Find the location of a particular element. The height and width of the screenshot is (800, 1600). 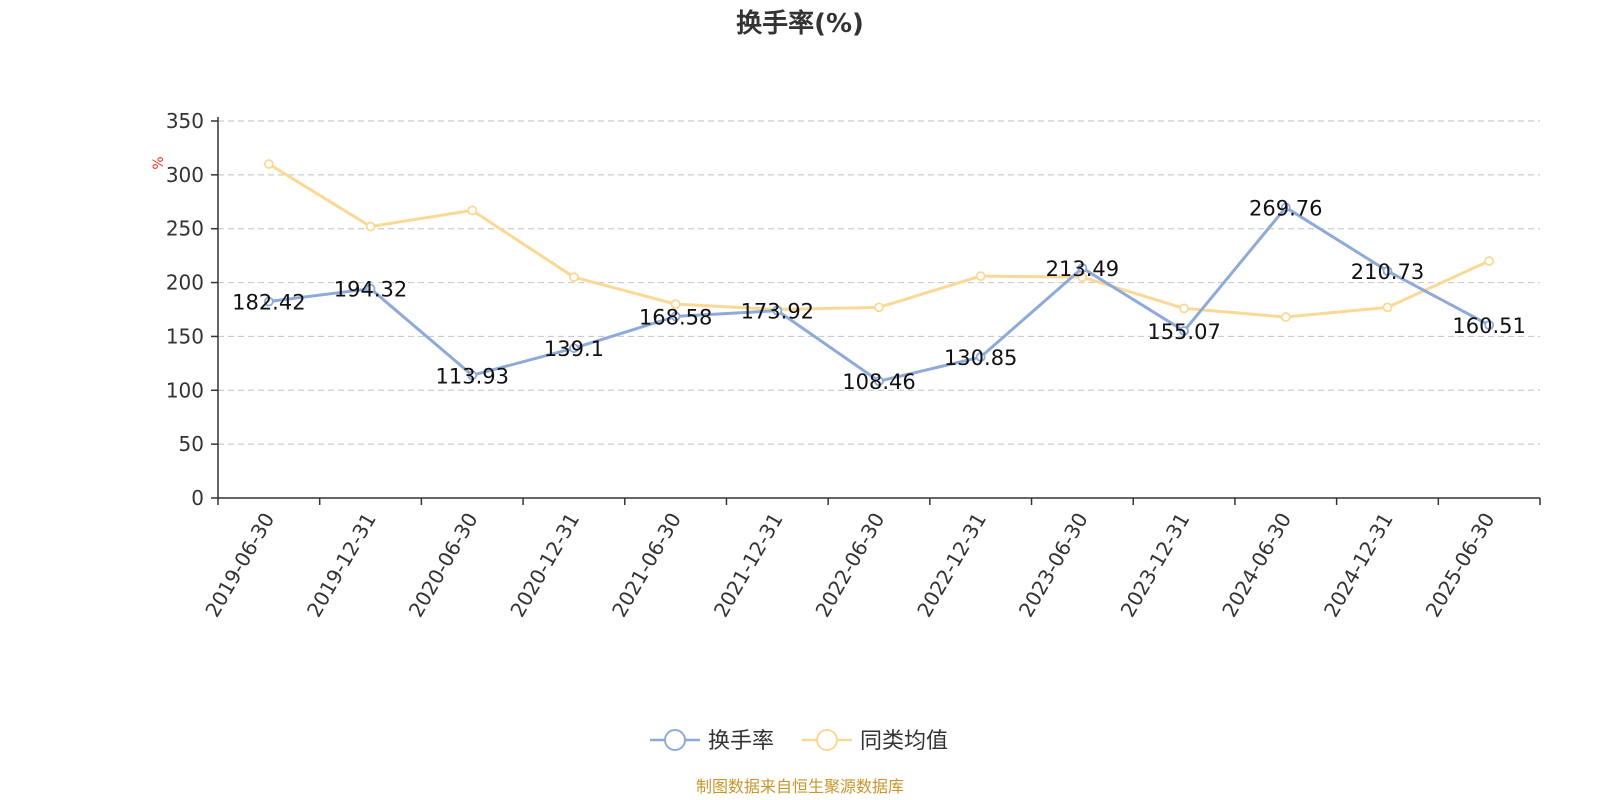

data-label: 168.58 is located at coordinates (675, 317).